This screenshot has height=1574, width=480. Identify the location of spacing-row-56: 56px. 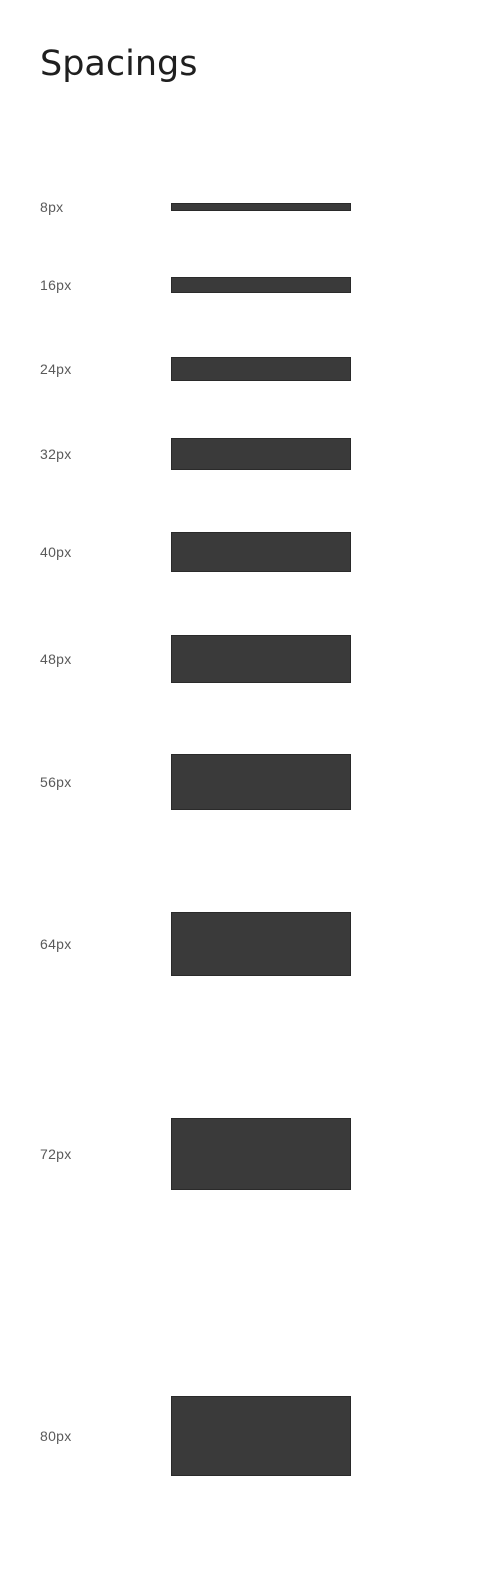
(240, 782).